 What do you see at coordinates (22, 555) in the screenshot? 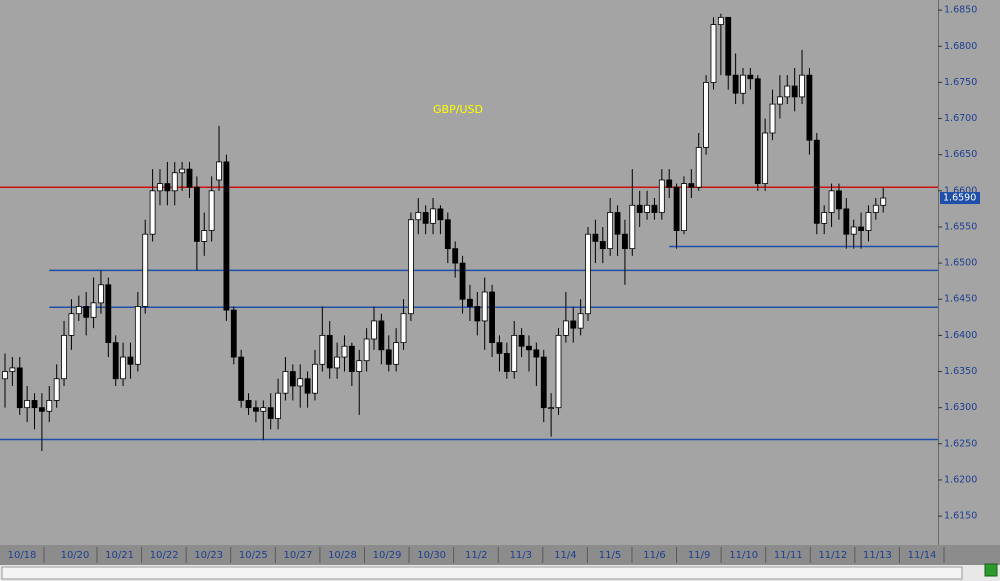
I see `x-tick-label: 10/18` at bounding box center [22, 555].